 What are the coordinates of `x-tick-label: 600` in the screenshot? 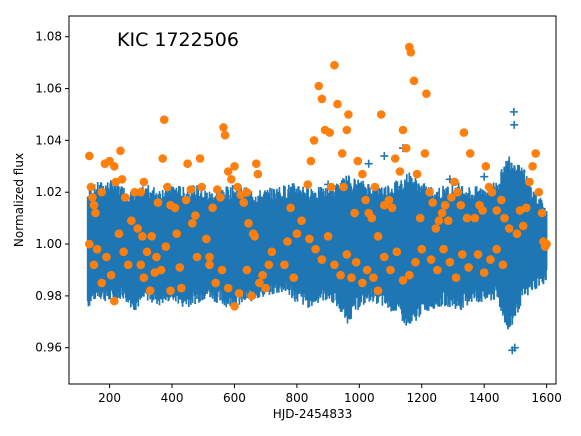 It's located at (234, 398).